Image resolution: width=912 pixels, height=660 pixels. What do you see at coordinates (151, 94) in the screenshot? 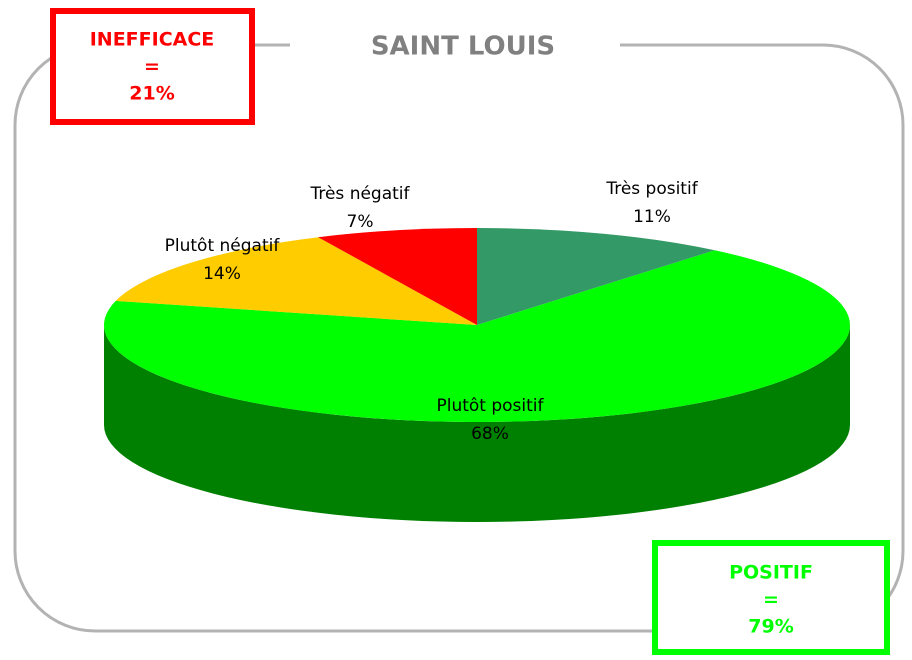
I see `annotation-text: 21%` at bounding box center [151, 94].